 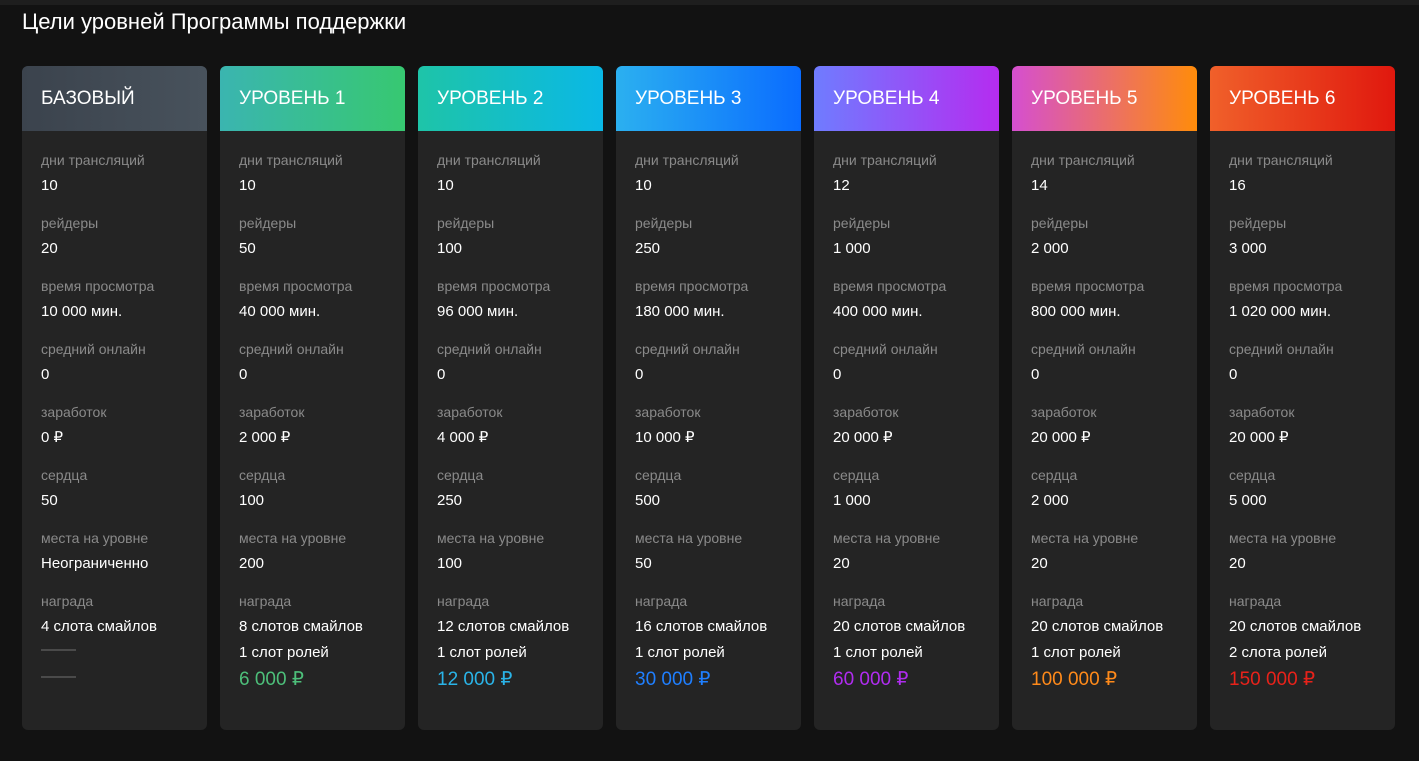 I want to click on stat-raiders: рейдеры 250, so click(x=708, y=237).